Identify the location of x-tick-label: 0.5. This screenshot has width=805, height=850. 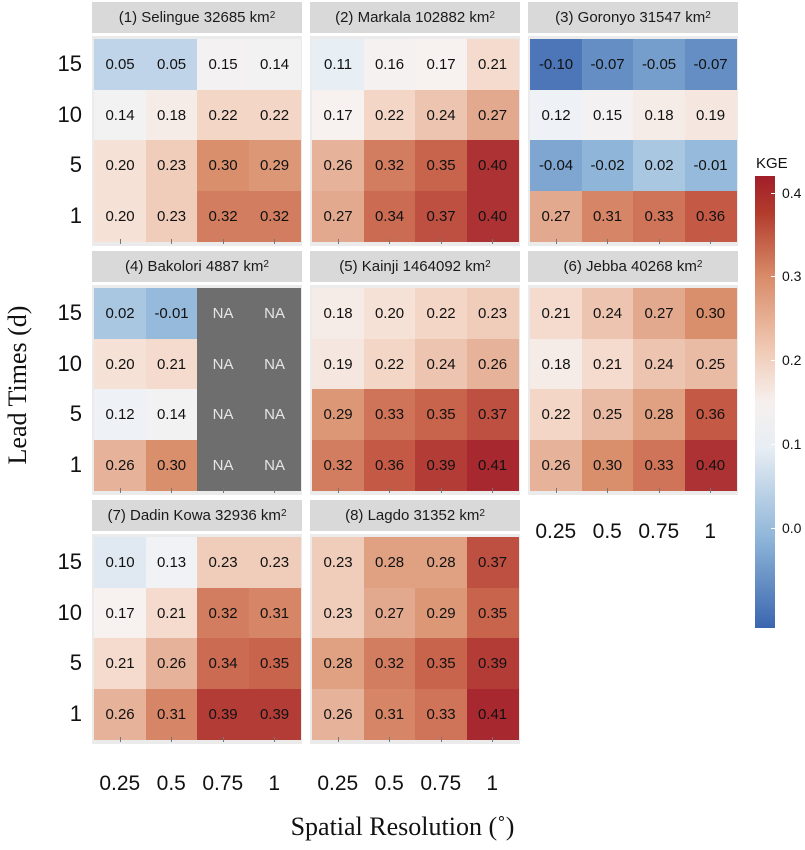
(171, 783).